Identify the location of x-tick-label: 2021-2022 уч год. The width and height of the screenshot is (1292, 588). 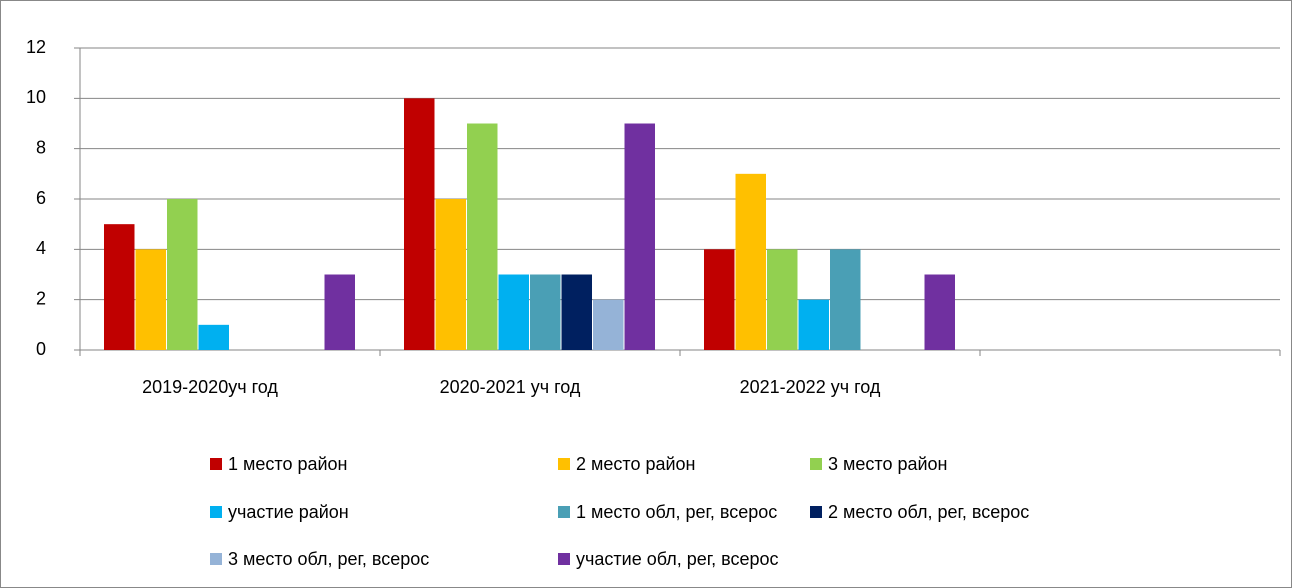
(810, 387).